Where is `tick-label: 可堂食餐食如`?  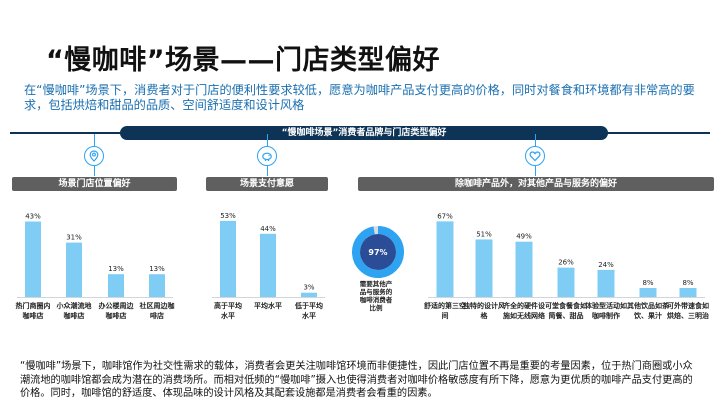
tick-label: 可堂食餐食如 is located at coordinates (566, 305).